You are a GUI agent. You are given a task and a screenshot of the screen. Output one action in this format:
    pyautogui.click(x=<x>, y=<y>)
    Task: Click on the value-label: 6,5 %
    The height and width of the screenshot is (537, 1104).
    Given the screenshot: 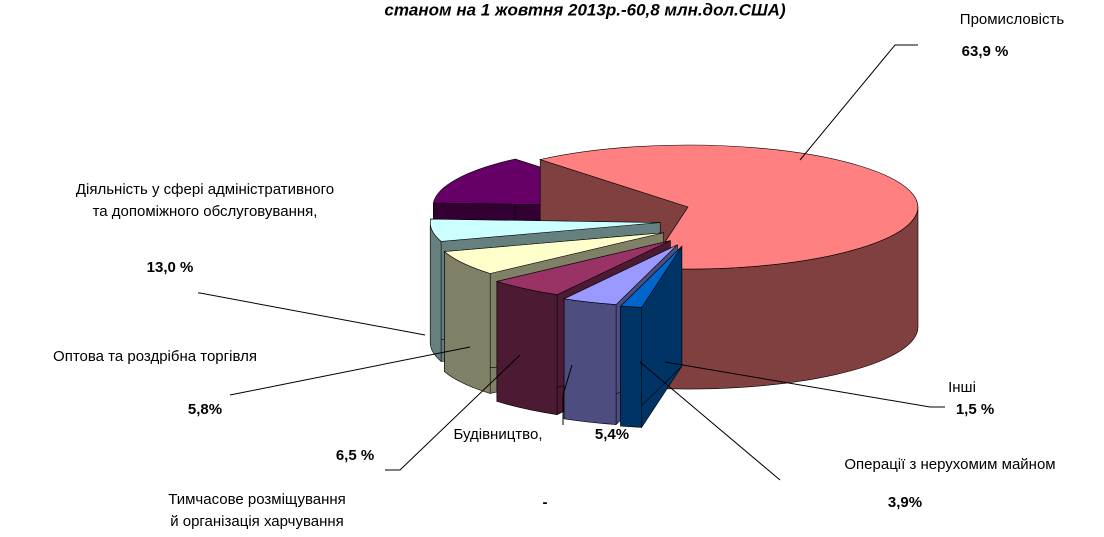 What is the action you would take?
    pyautogui.click(x=355, y=455)
    